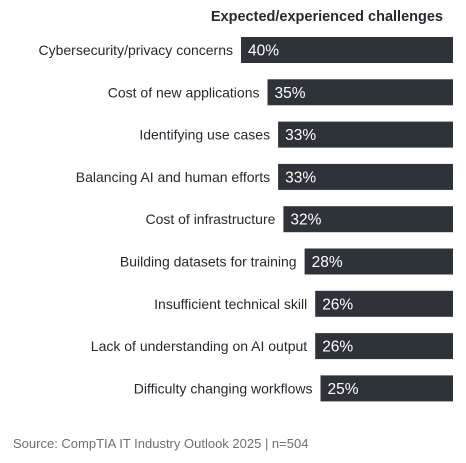 The width and height of the screenshot is (466, 463). Describe the element at coordinates (300, 177) in the screenshot. I see `bar-value-label-3: 33%` at that location.